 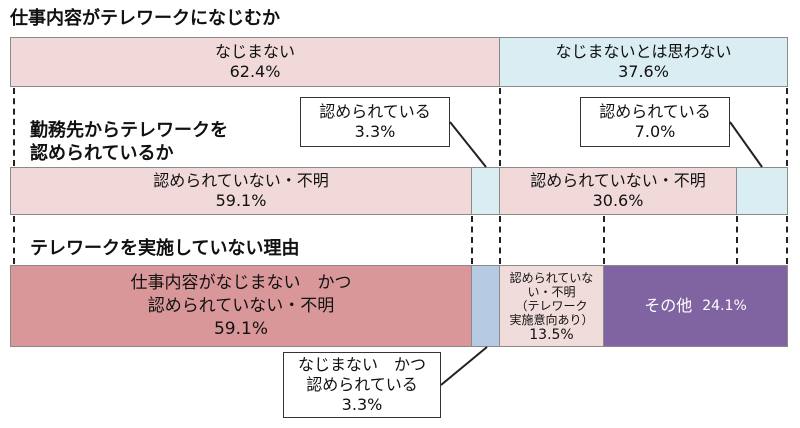 I want to click on seg-sonota-value: 24.1%, so click(x=724, y=306).